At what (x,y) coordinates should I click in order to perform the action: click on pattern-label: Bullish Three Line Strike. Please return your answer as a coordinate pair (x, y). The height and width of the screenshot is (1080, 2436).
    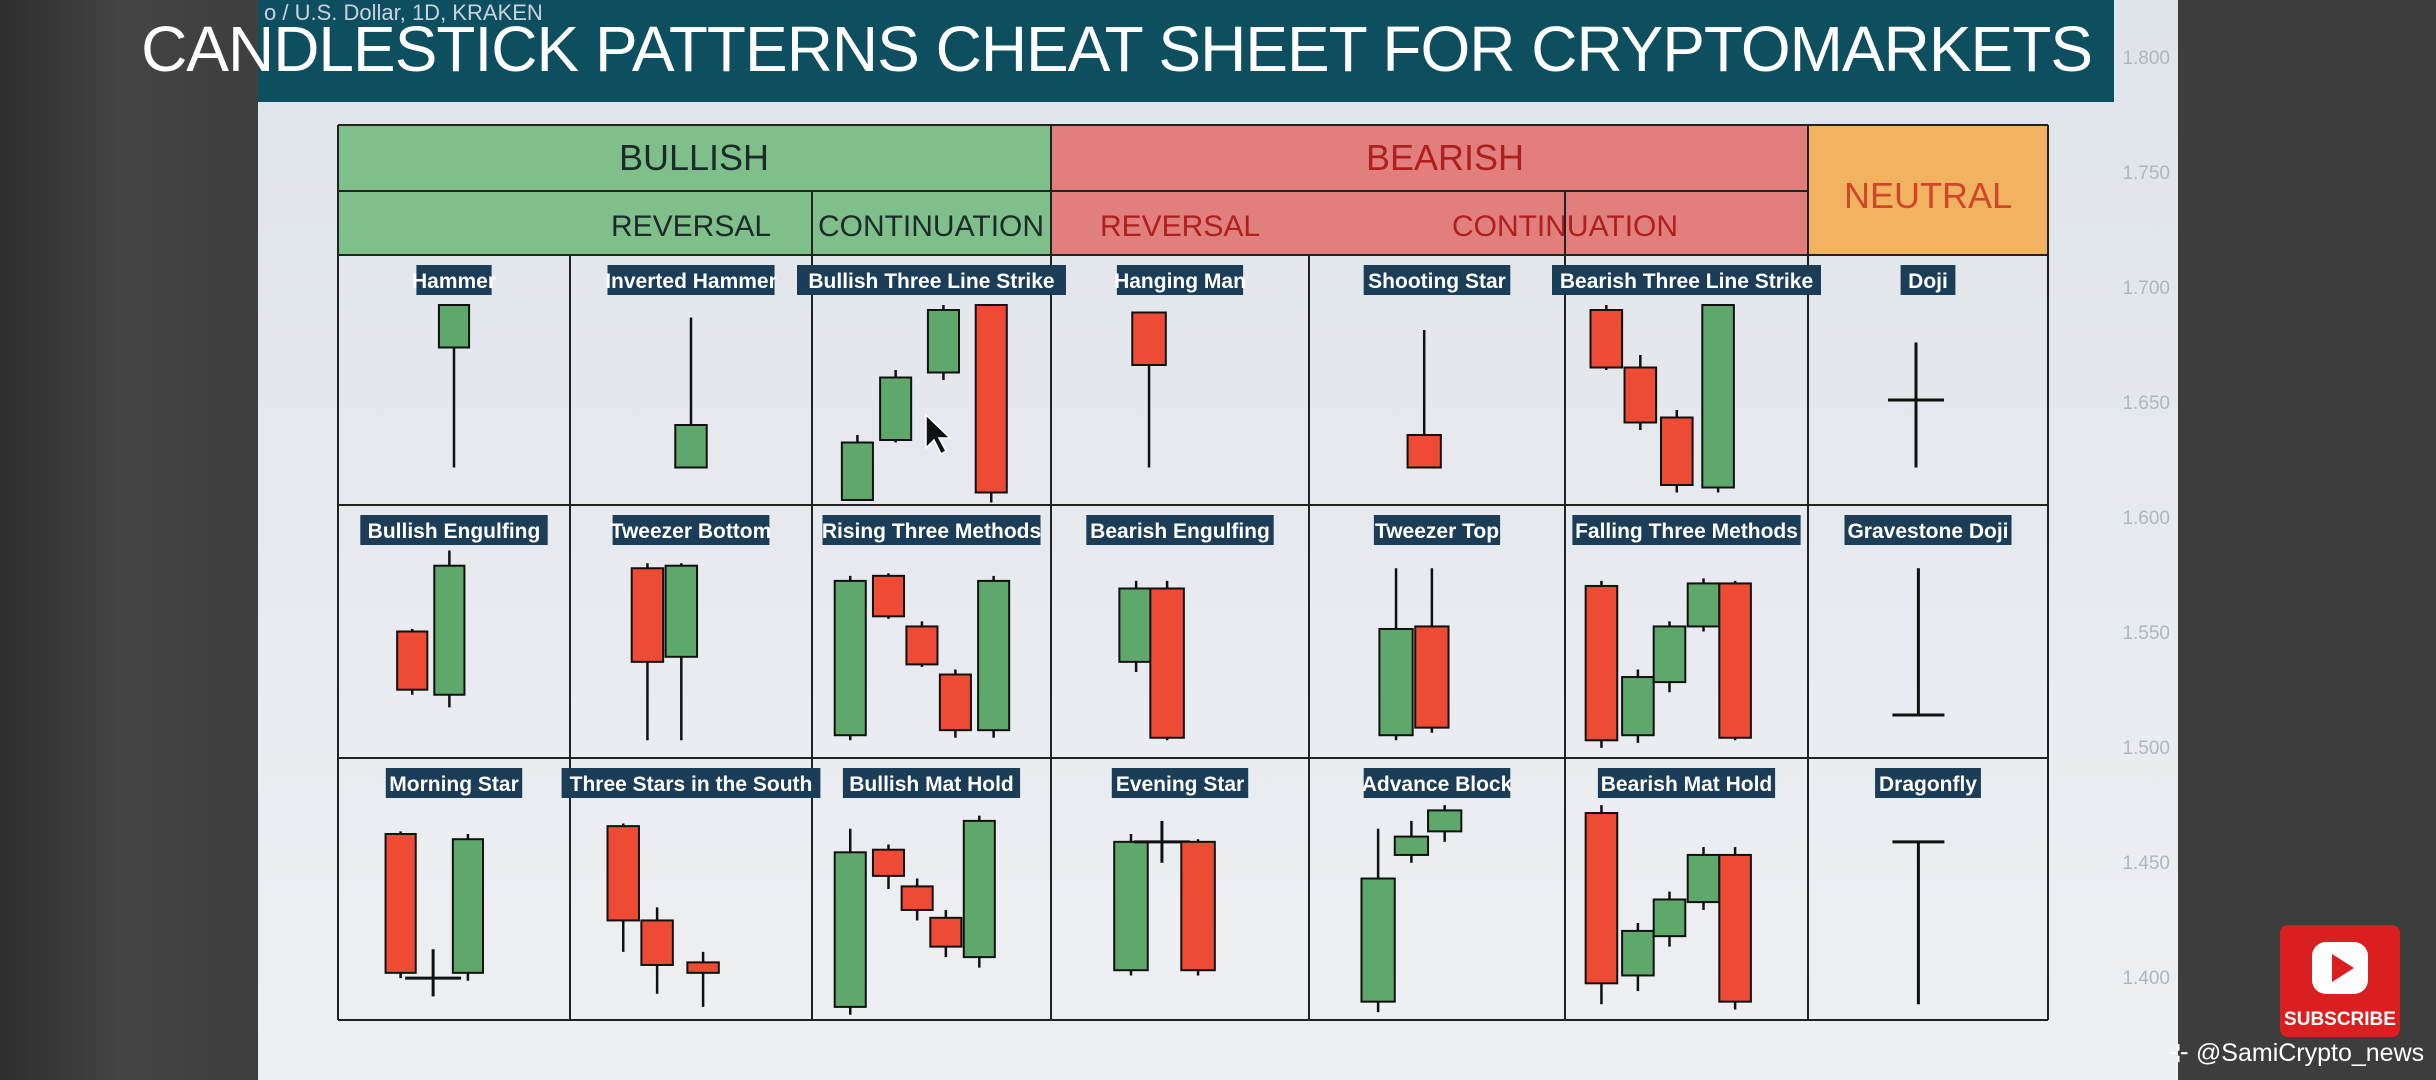
    Looking at the image, I should click on (931, 281).